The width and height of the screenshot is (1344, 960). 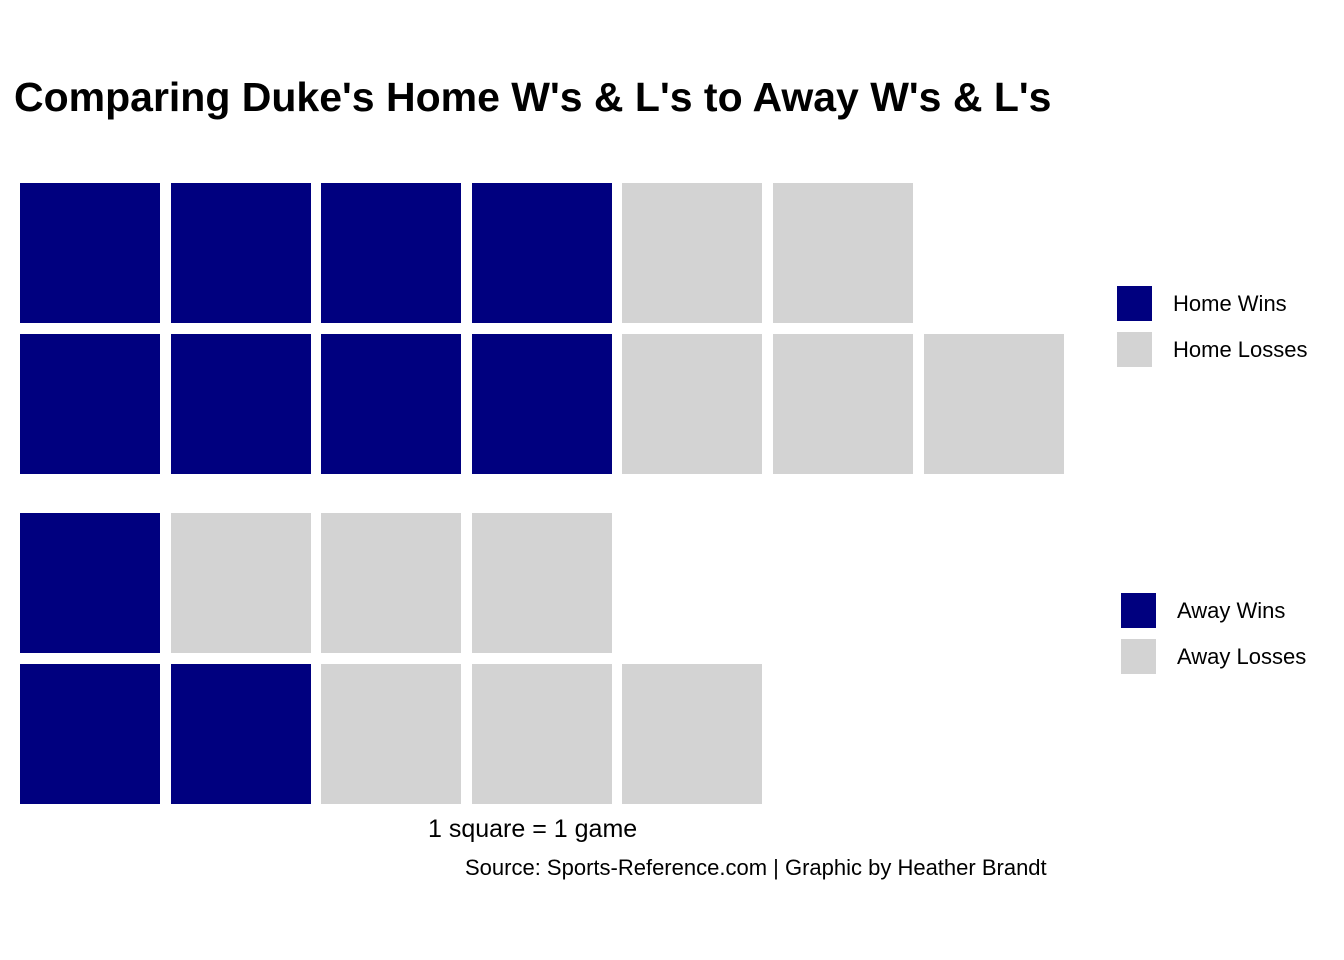 What do you see at coordinates (1230, 303) in the screenshot?
I see `legend-label-home-wins: Home Wins` at bounding box center [1230, 303].